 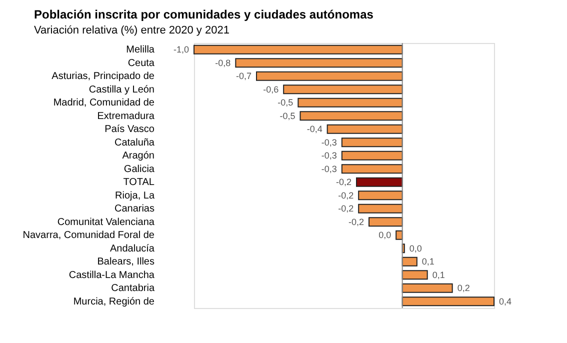 What do you see at coordinates (126, 116) in the screenshot?
I see `y-tick-label: Extremadura` at bounding box center [126, 116].